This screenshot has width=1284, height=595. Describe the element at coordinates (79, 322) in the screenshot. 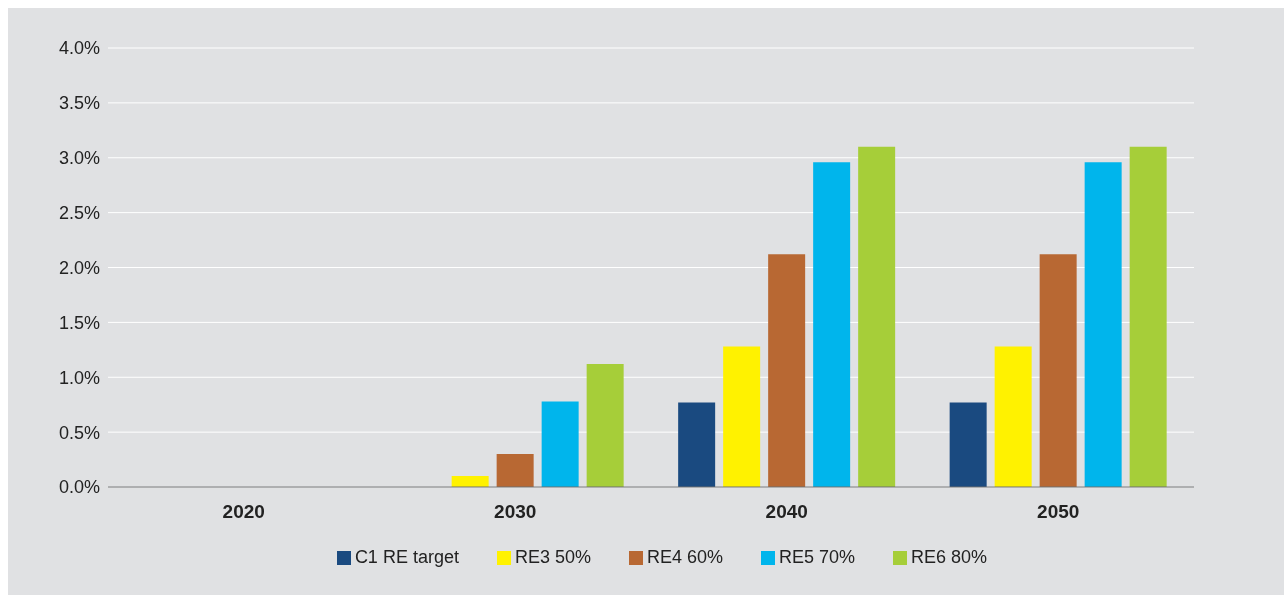

I see `y-tick-label: 1.5%` at that location.